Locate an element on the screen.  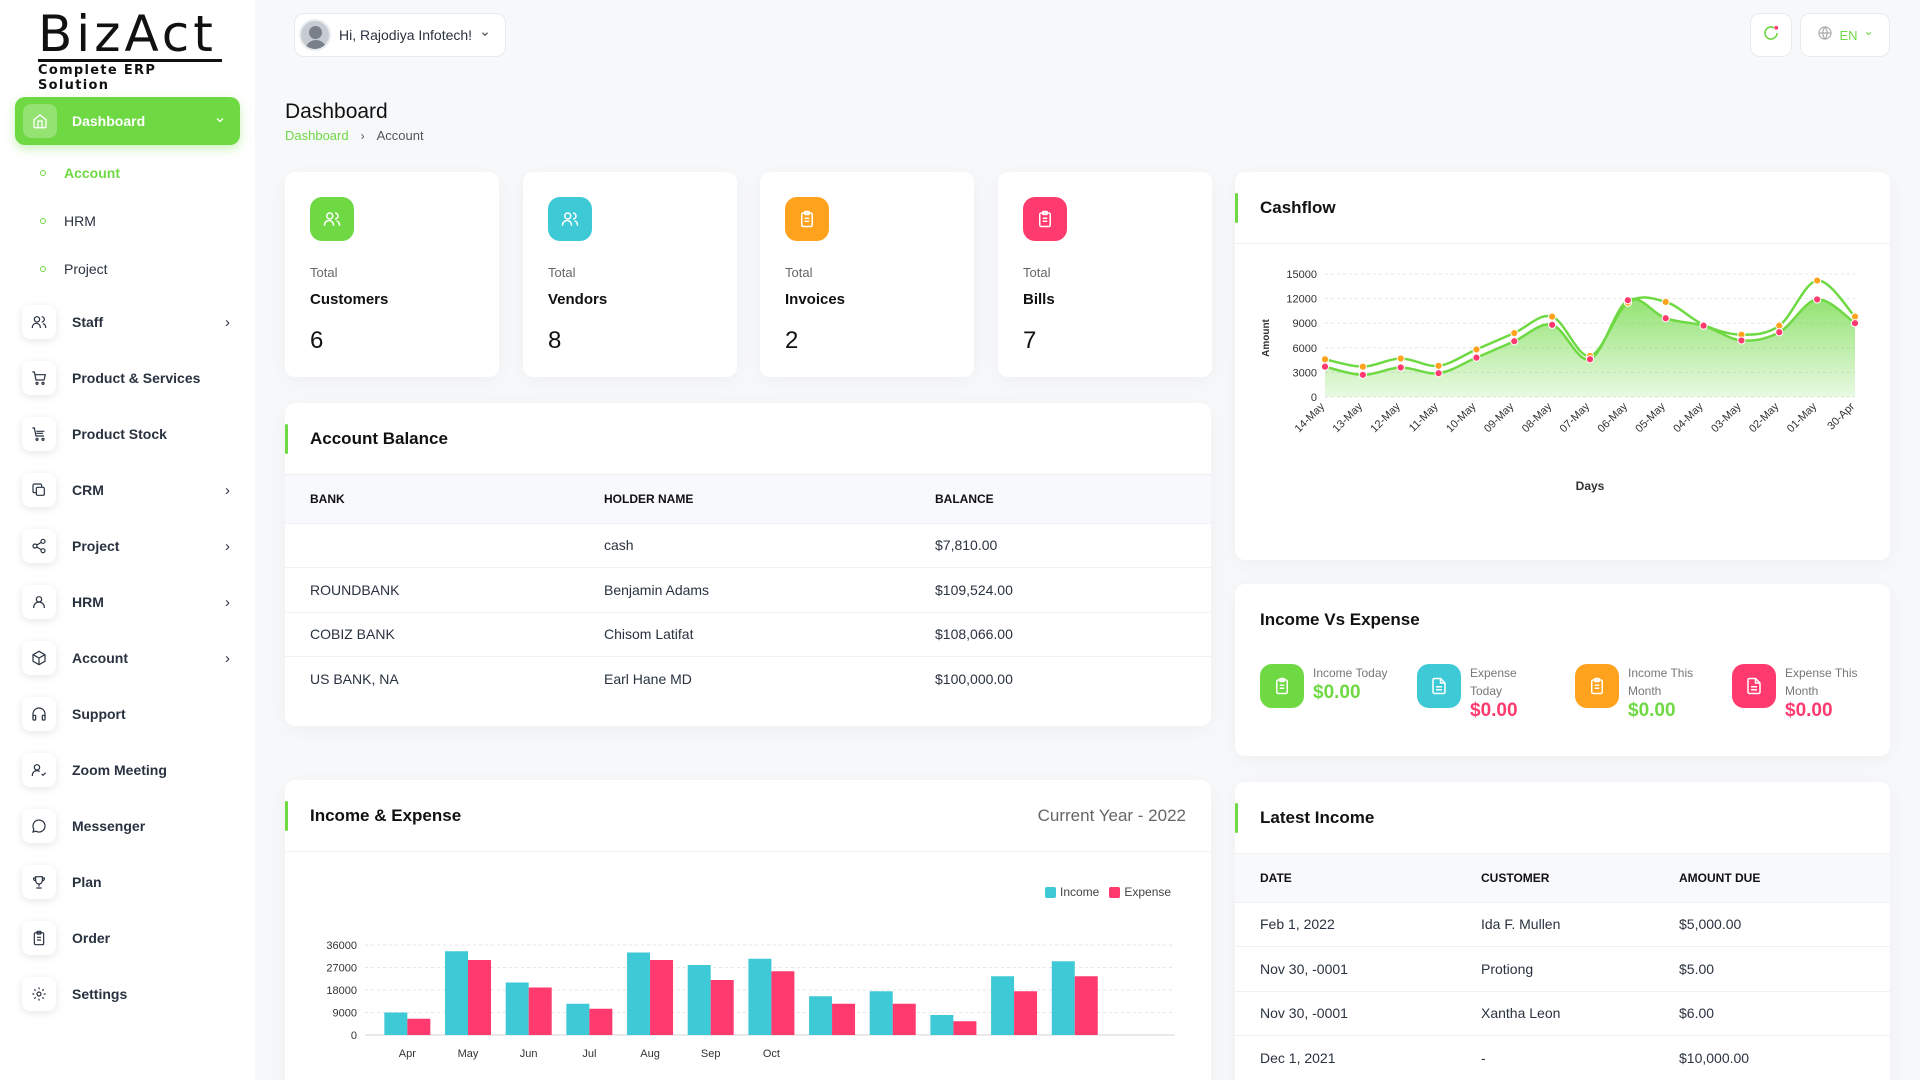
stat-card-vendors: Total Vendors 8 is located at coordinates (630, 274).